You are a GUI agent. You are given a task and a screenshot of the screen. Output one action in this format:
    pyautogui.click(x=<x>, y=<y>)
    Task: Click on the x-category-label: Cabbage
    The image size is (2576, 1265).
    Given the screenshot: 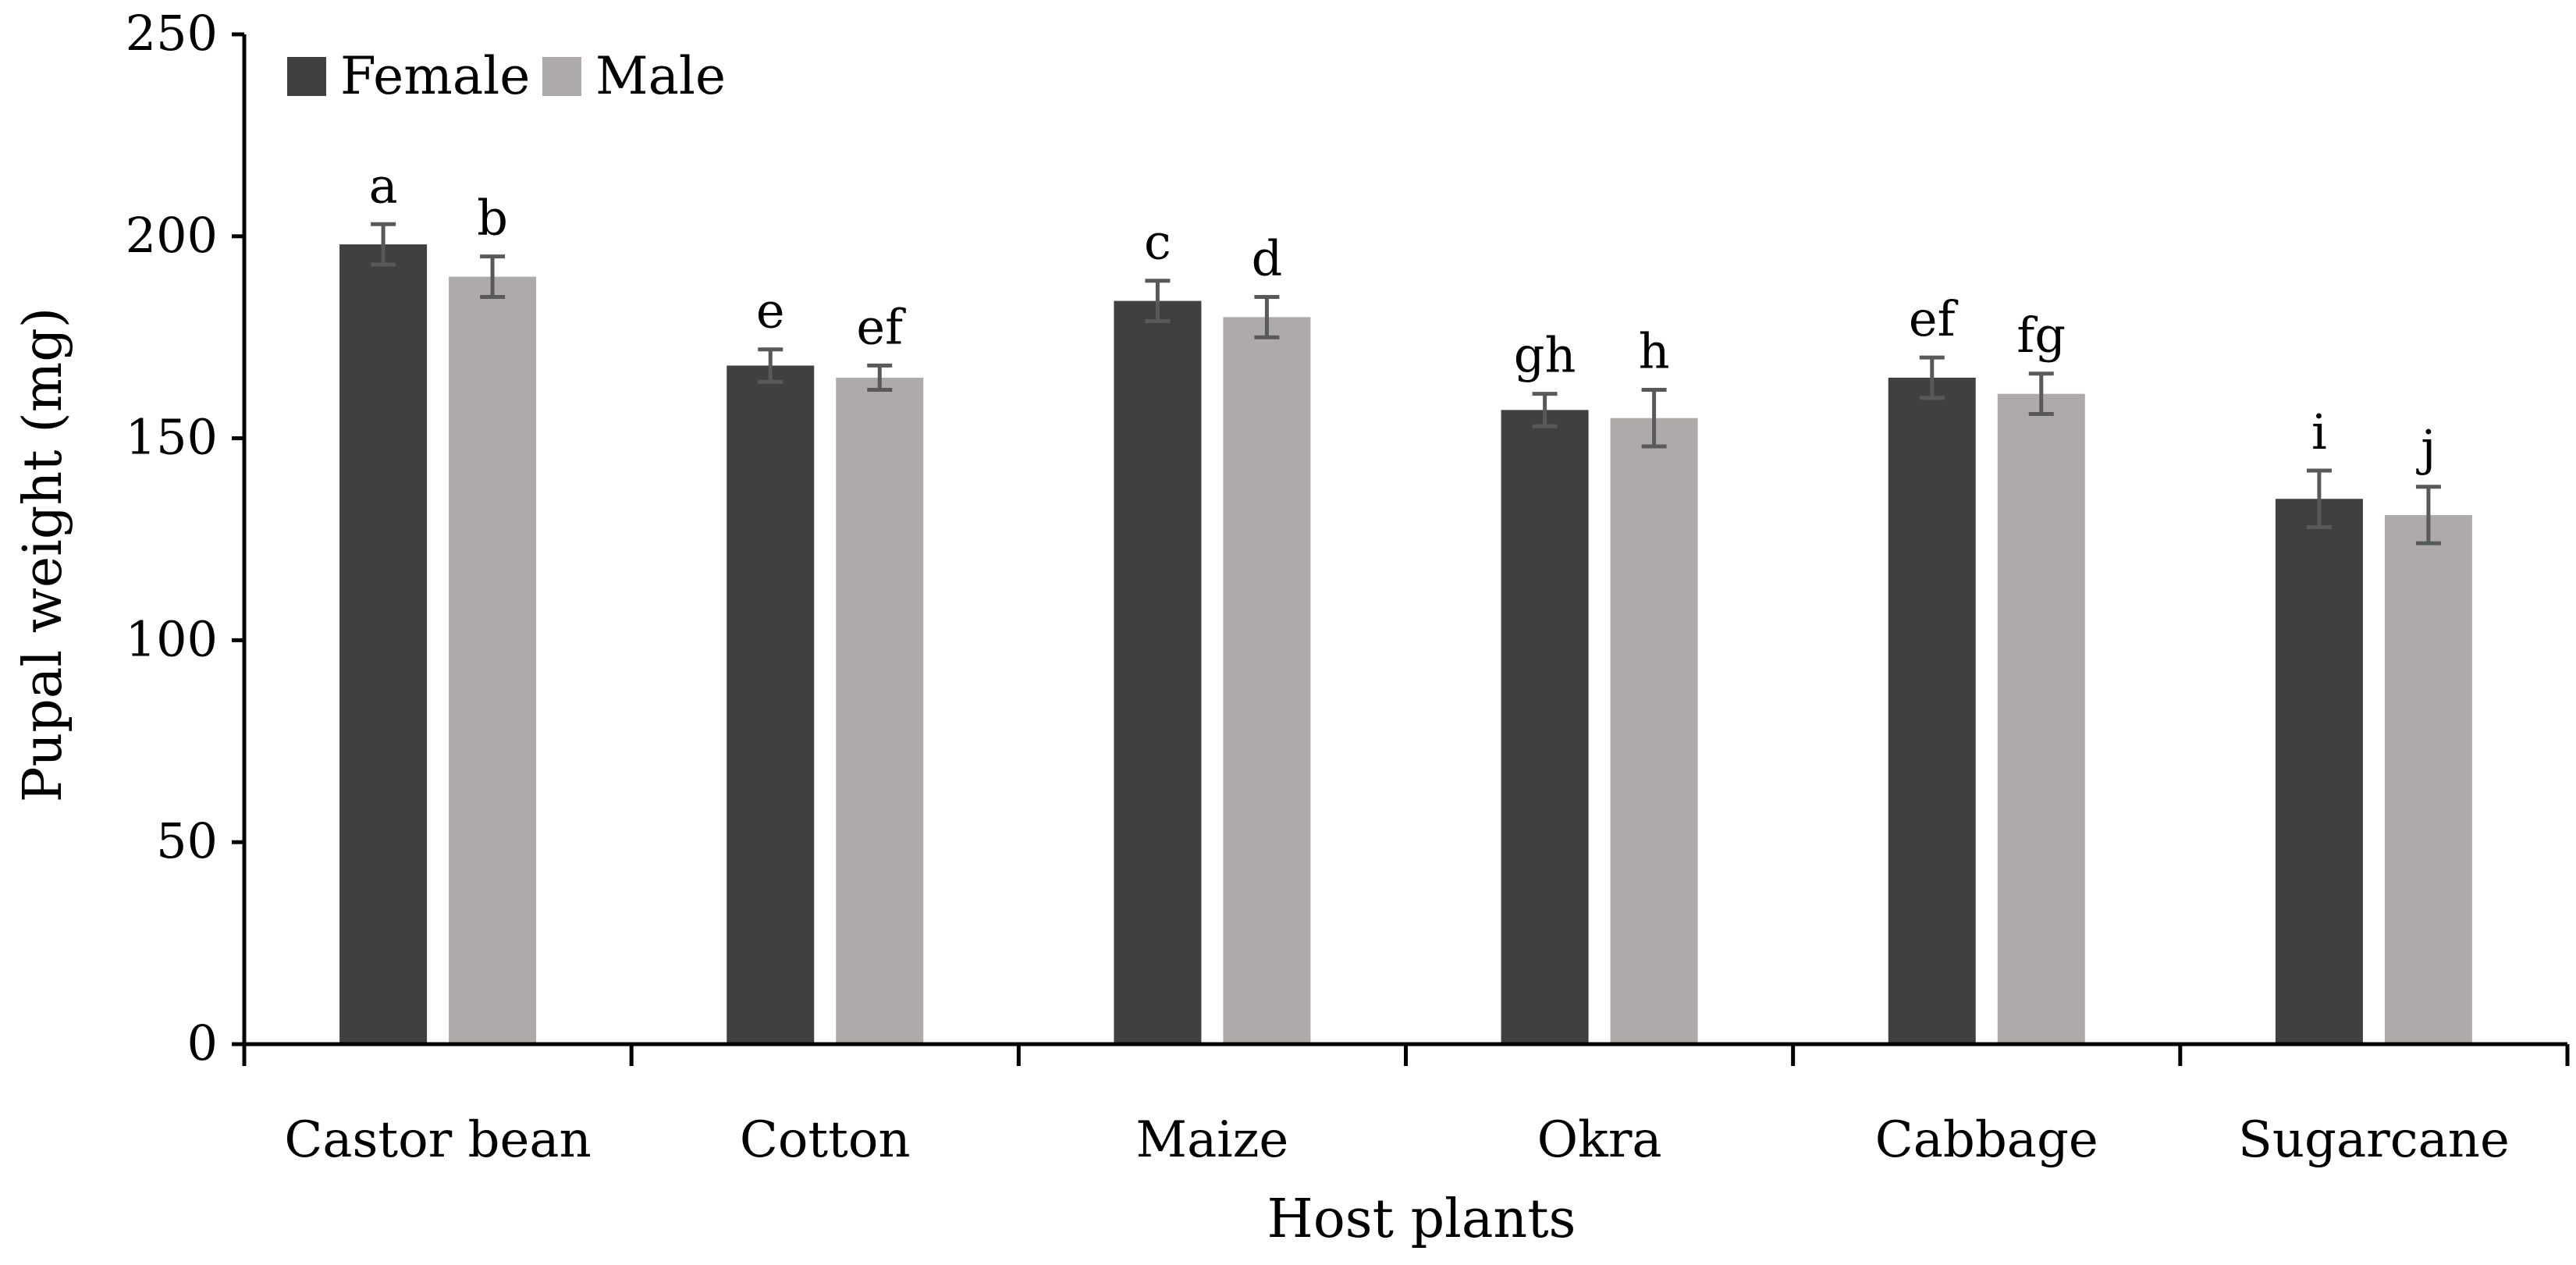 What is the action you would take?
    pyautogui.click(x=1987, y=1140)
    